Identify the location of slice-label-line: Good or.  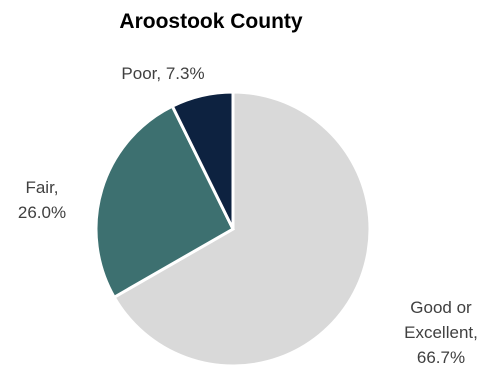
(441, 307).